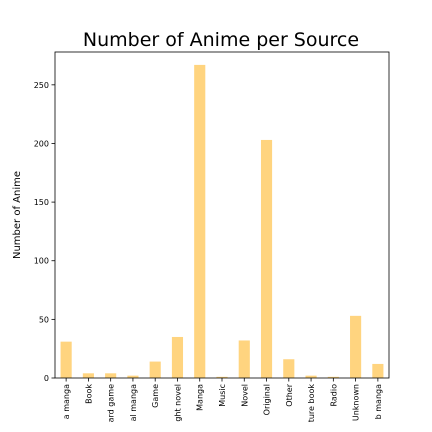  What do you see at coordinates (267, 399) in the screenshot?
I see `x-tick-label-9: Original` at bounding box center [267, 399].